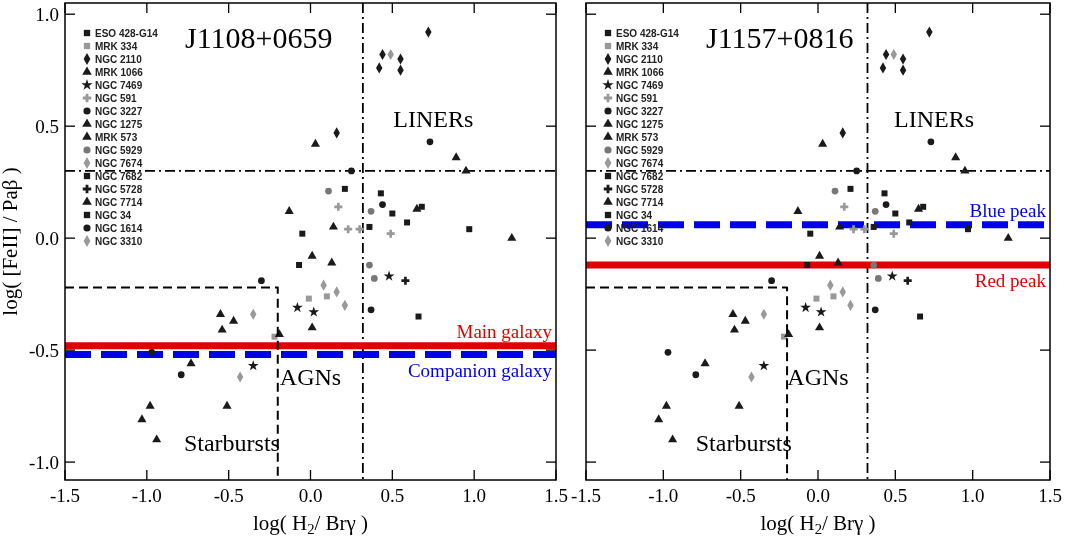  Describe the element at coordinates (47, 239) in the screenshot. I see `y-tick-label: 0.0` at that location.